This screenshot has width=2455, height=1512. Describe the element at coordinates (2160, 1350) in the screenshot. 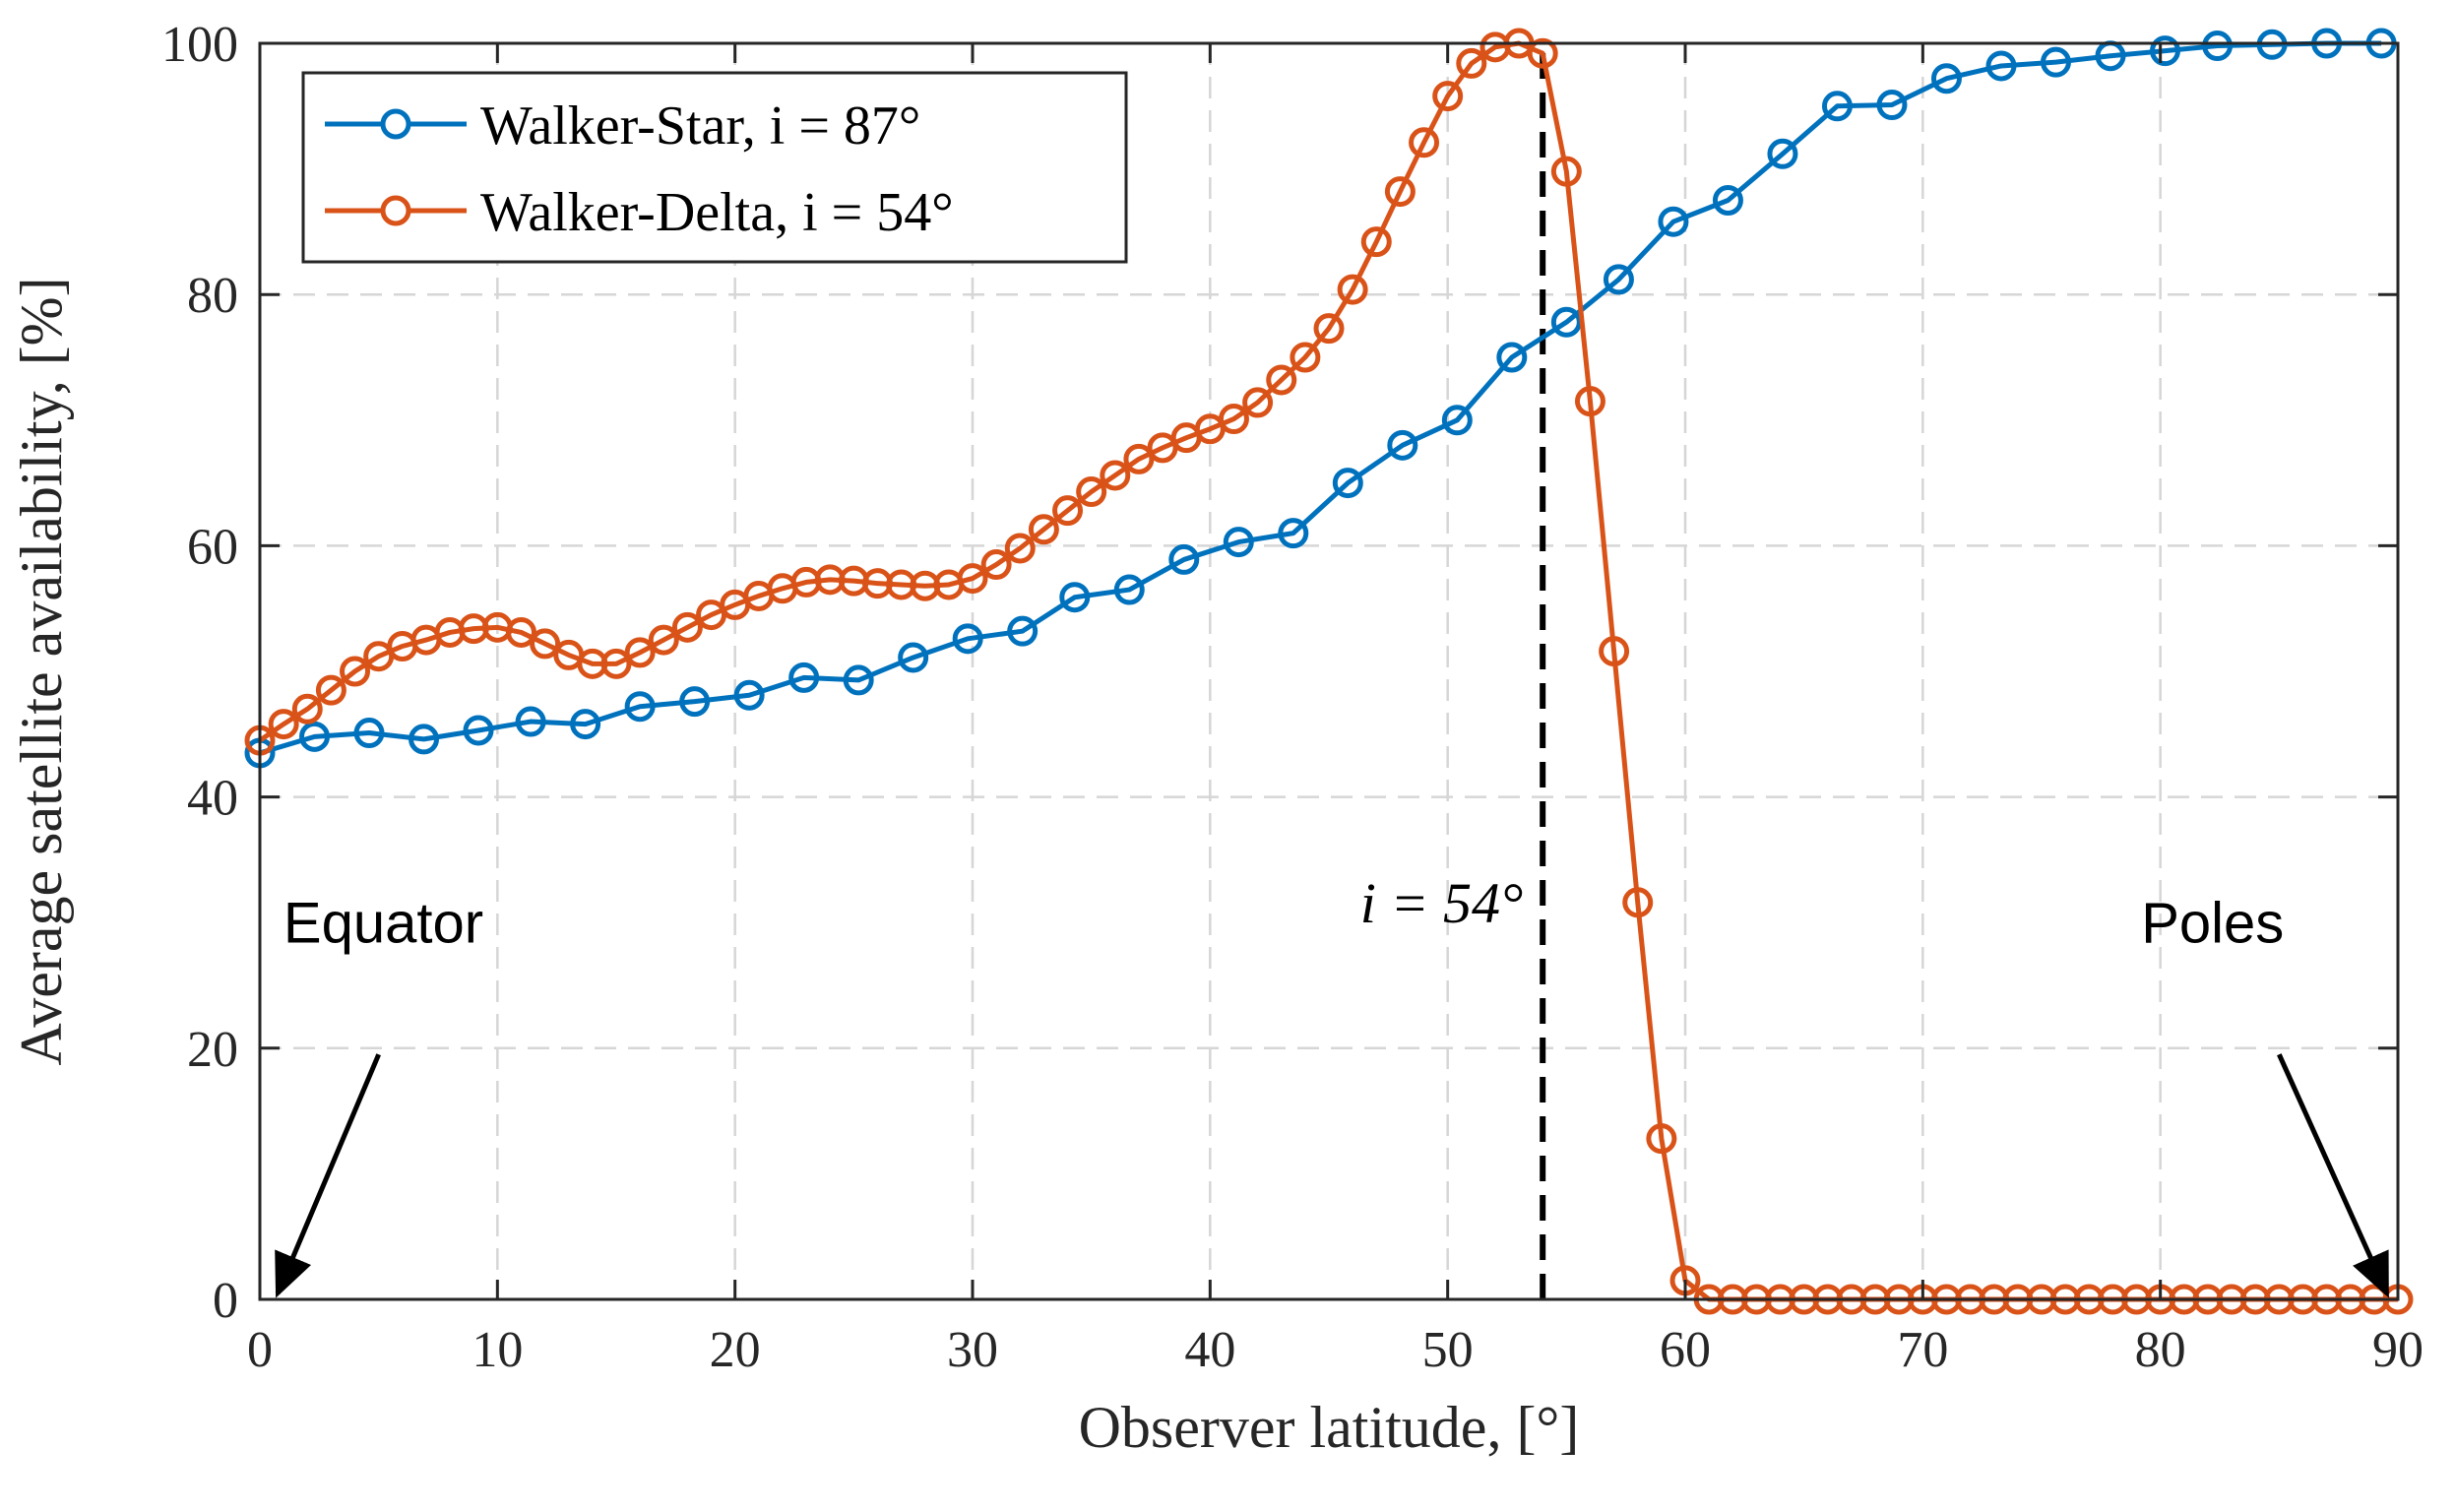

I see `x-tick-label: 80` at that location.